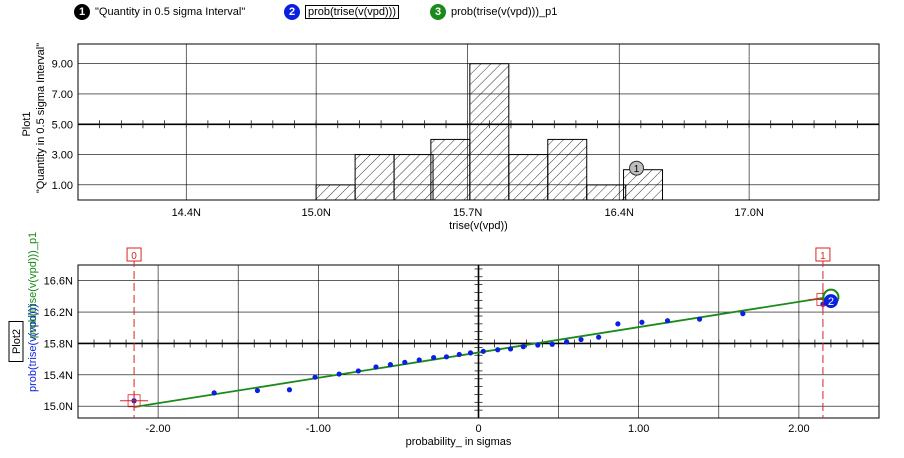  I want to click on plot1-name-label: Plot1, so click(27, 123).